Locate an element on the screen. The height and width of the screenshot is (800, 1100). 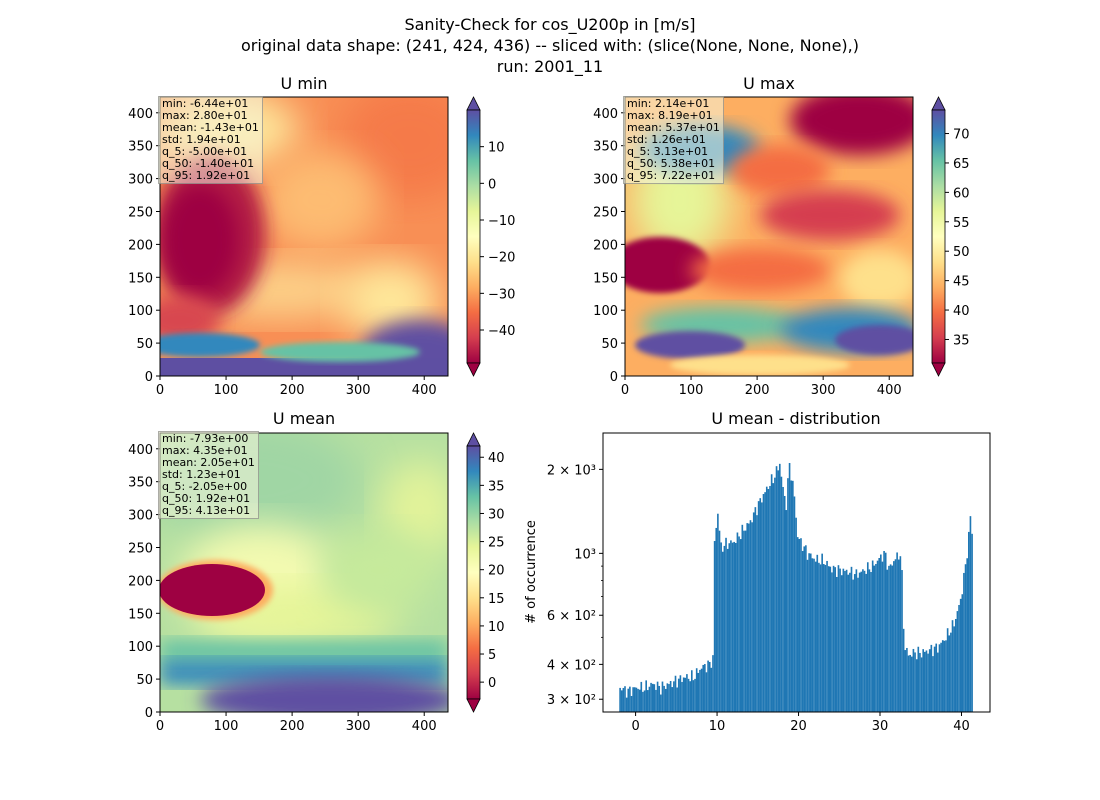
colorbar-u-mean-ticks: 0 5 10 15 20 25 30 35 40 is located at coordinates (492, 571).